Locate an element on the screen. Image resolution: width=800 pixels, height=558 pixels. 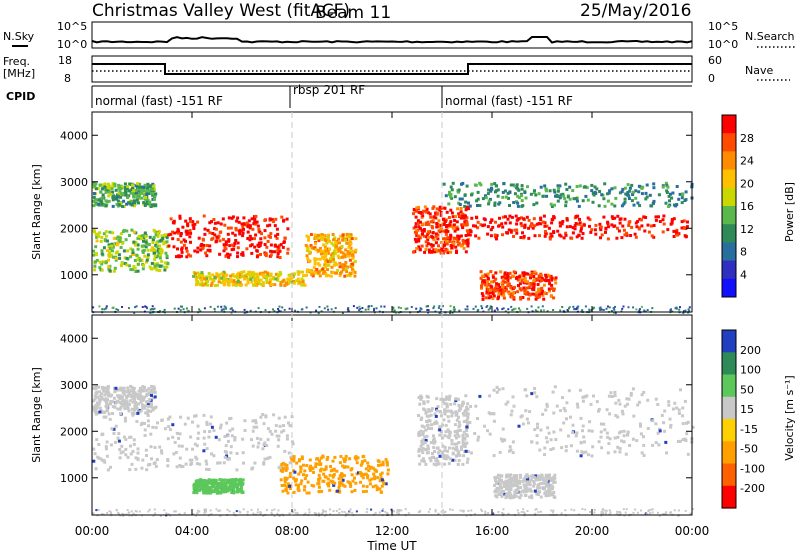
freq-label-line2: [MHz] is located at coordinates (19, 73).